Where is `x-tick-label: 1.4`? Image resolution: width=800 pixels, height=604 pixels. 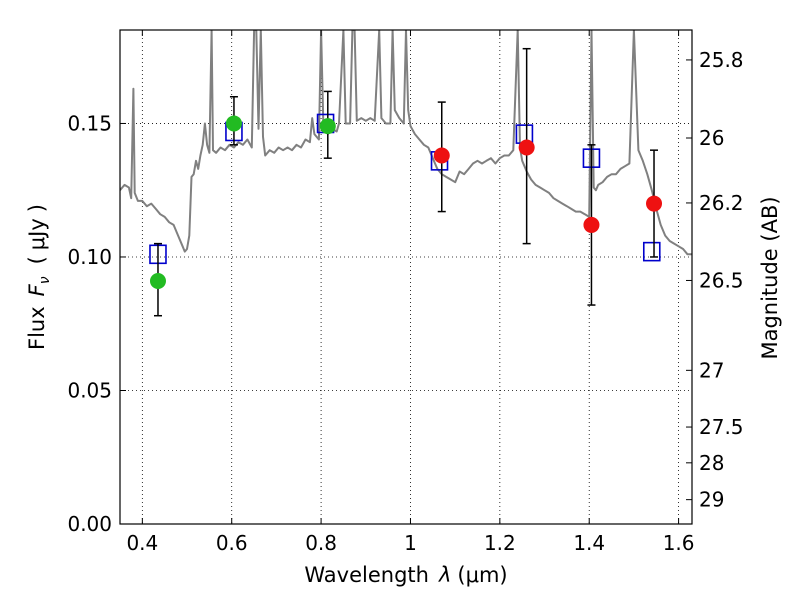
x-tick-label: 1.4 is located at coordinates (589, 543).